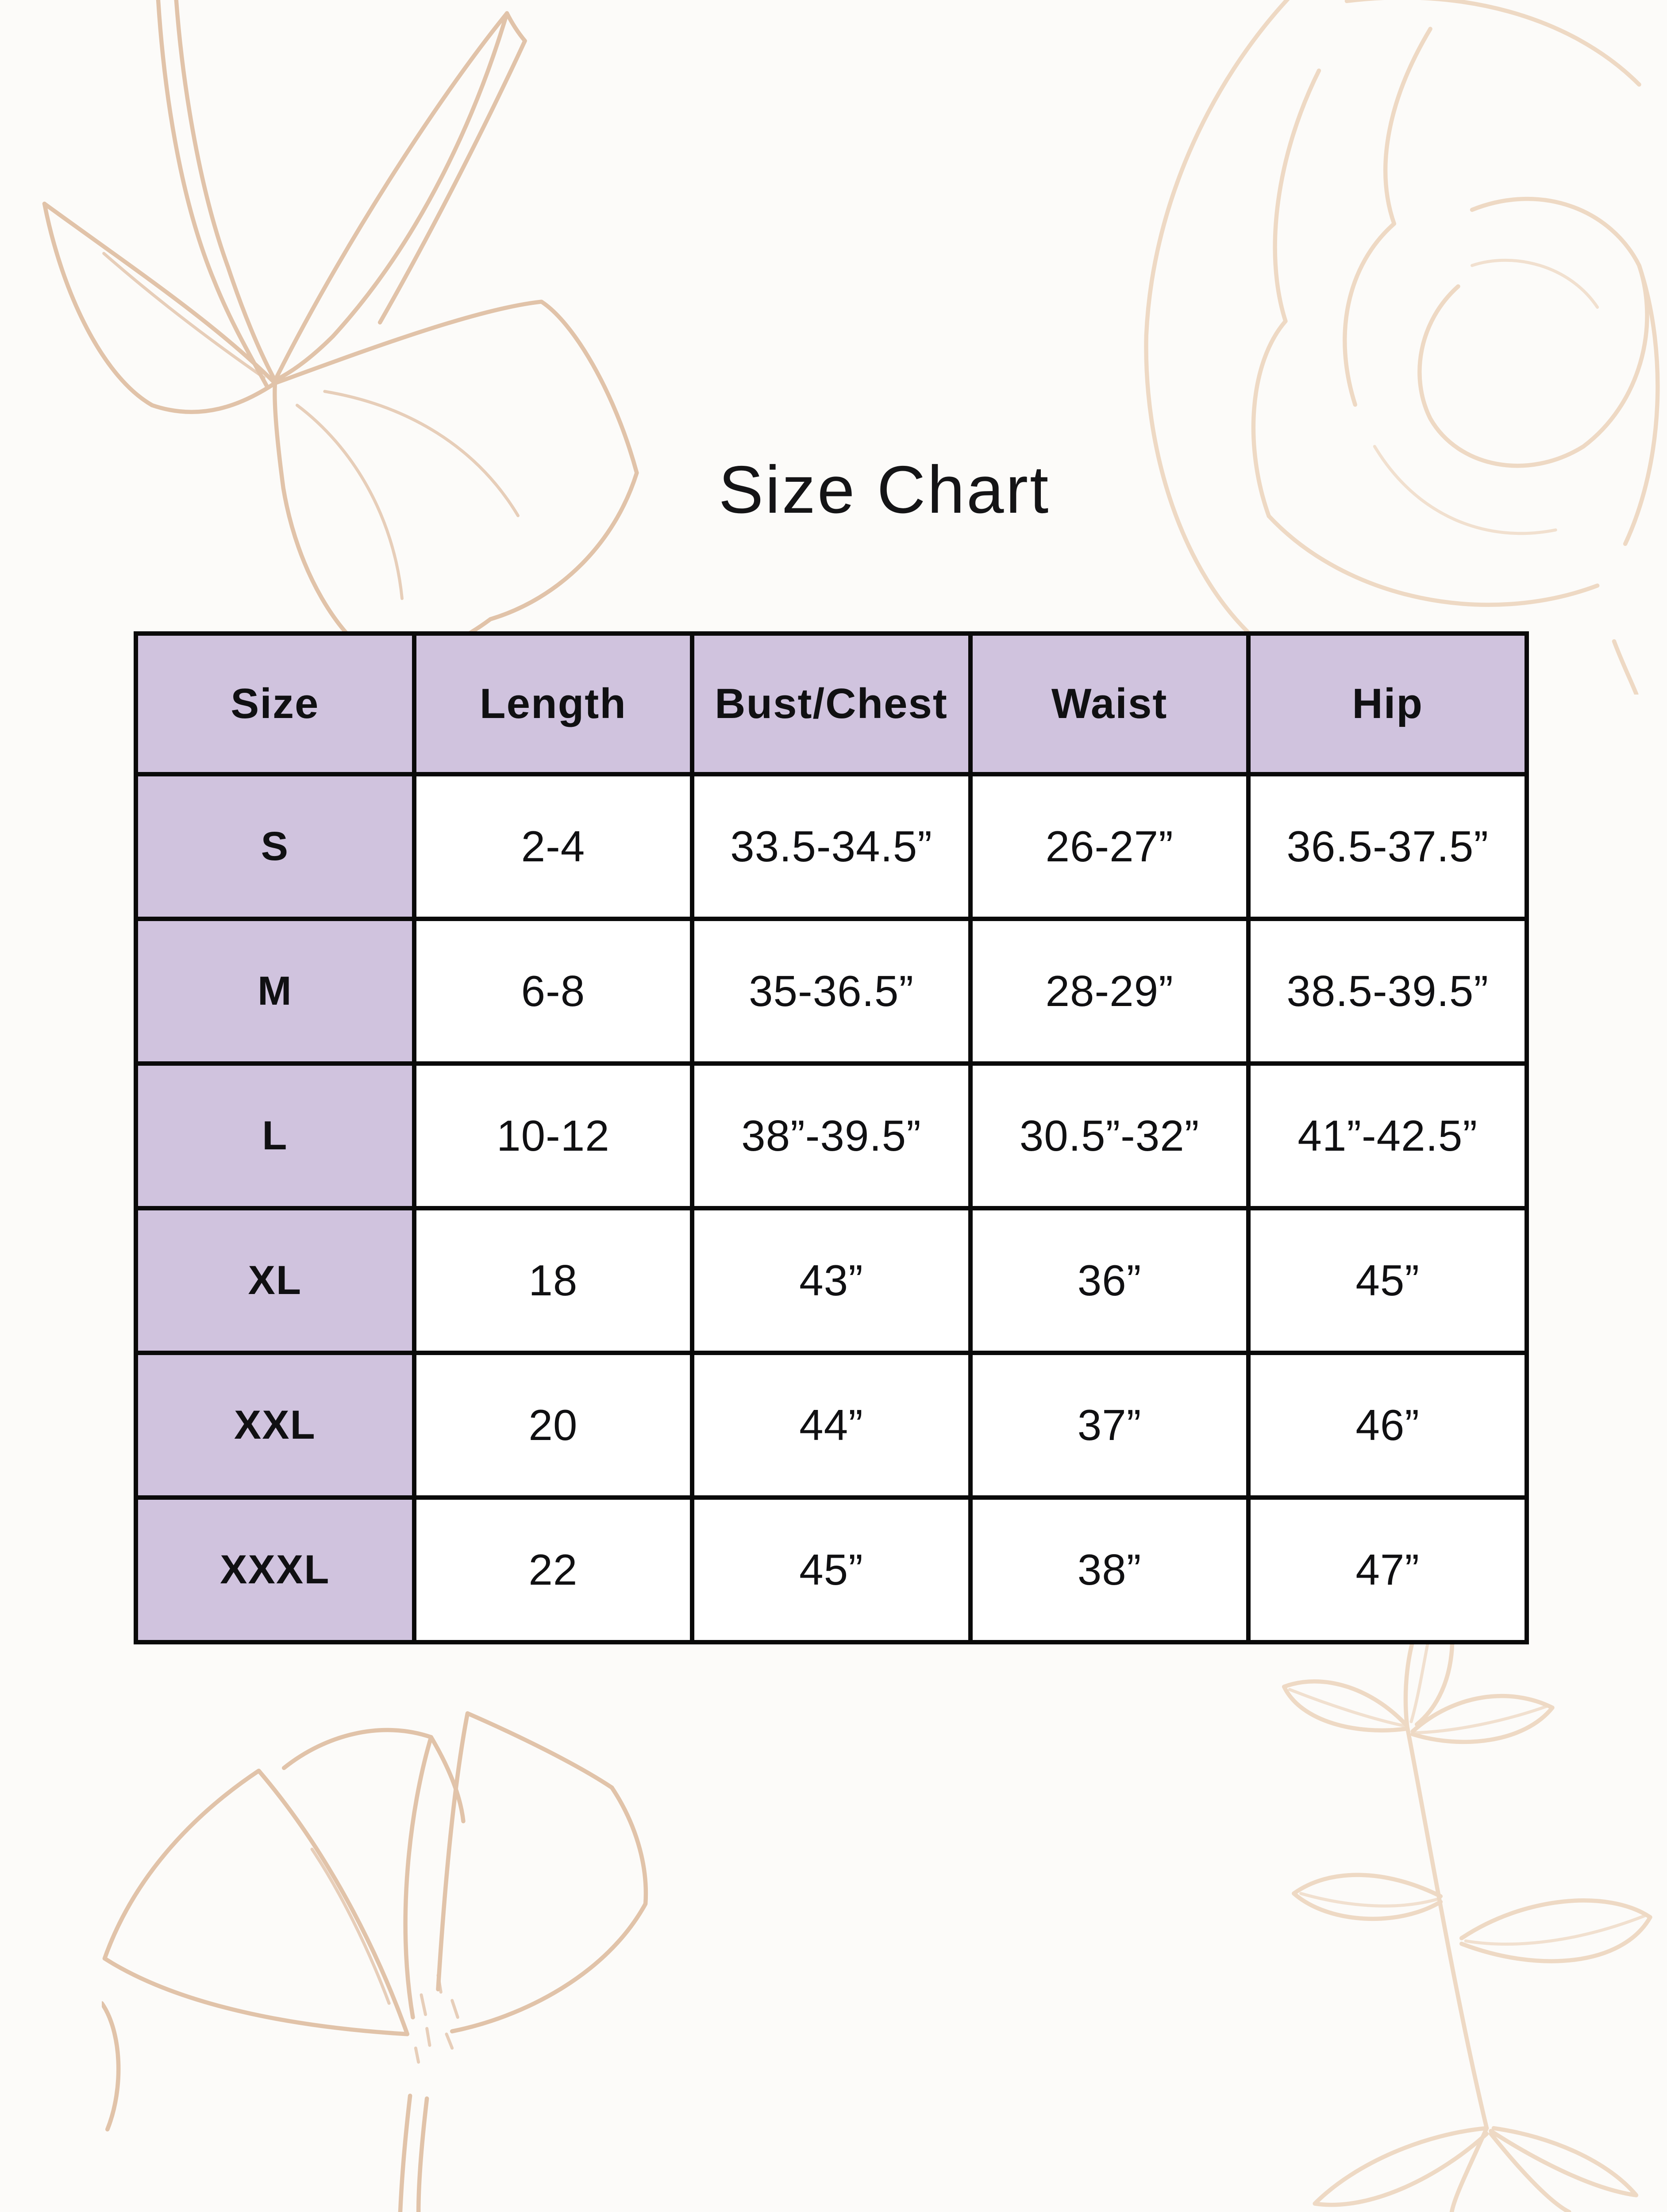 The width and height of the screenshot is (1667, 2212). What do you see at coordinates (1109, 1569) in the screenshot?
I see `cell-xxxl-waist: 38”` at bounding box center [1109, 1569].